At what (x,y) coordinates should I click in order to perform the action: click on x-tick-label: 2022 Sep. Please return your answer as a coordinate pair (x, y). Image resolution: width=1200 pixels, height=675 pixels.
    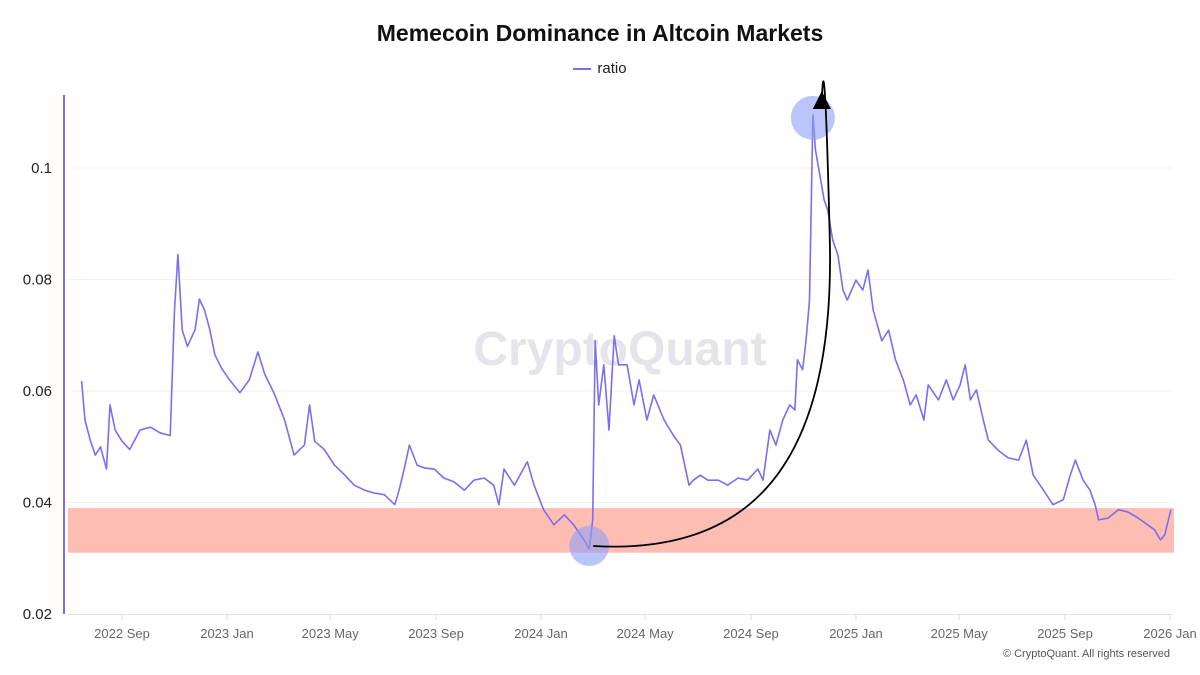
    Looking at the image, I should click on (122, 633).